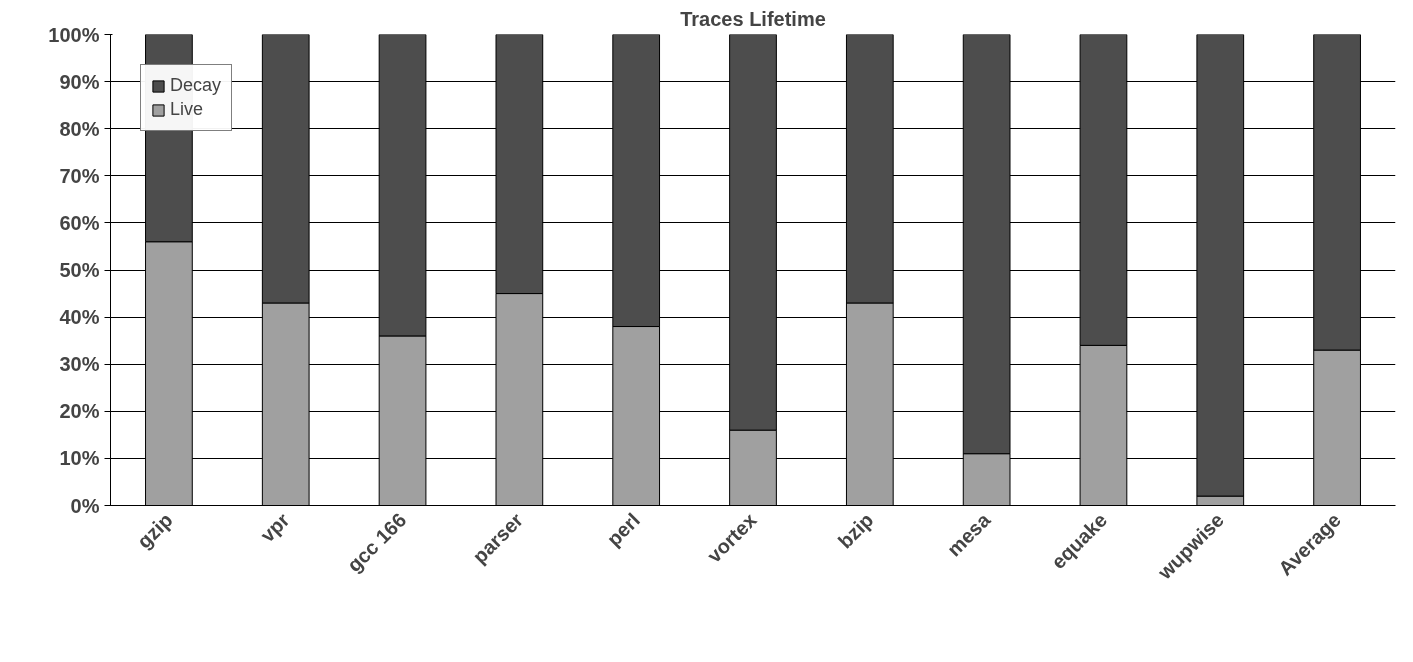  What do you see at coordinates (187, 109) in the screenshot?
I see `legend-label: Live` at bounding box center [187, 109].